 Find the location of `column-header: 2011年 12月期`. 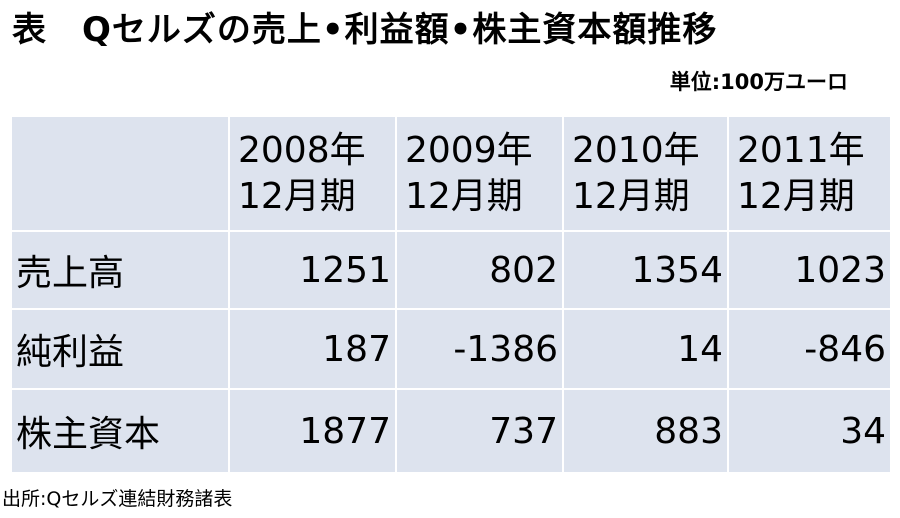

column-header: 2011年 12月期 is located at coordinates (809, 173).